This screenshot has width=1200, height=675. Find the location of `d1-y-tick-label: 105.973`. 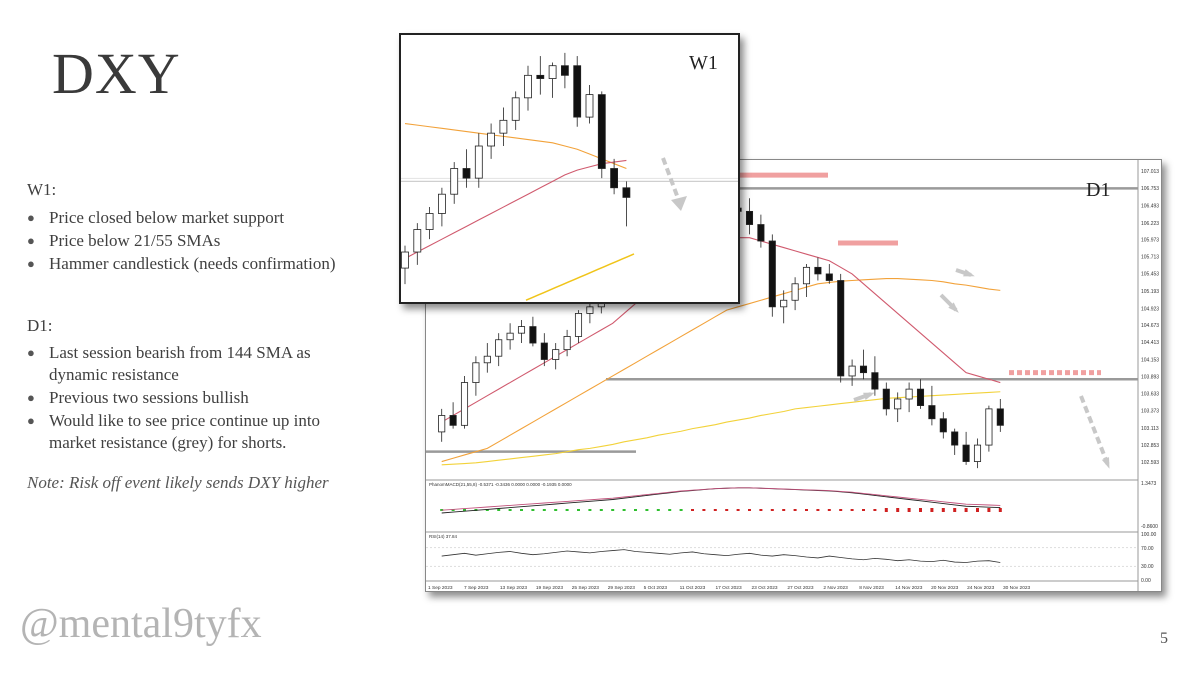

d1-y-tick-label: 105.973 is located at coordinates (1150, 240).